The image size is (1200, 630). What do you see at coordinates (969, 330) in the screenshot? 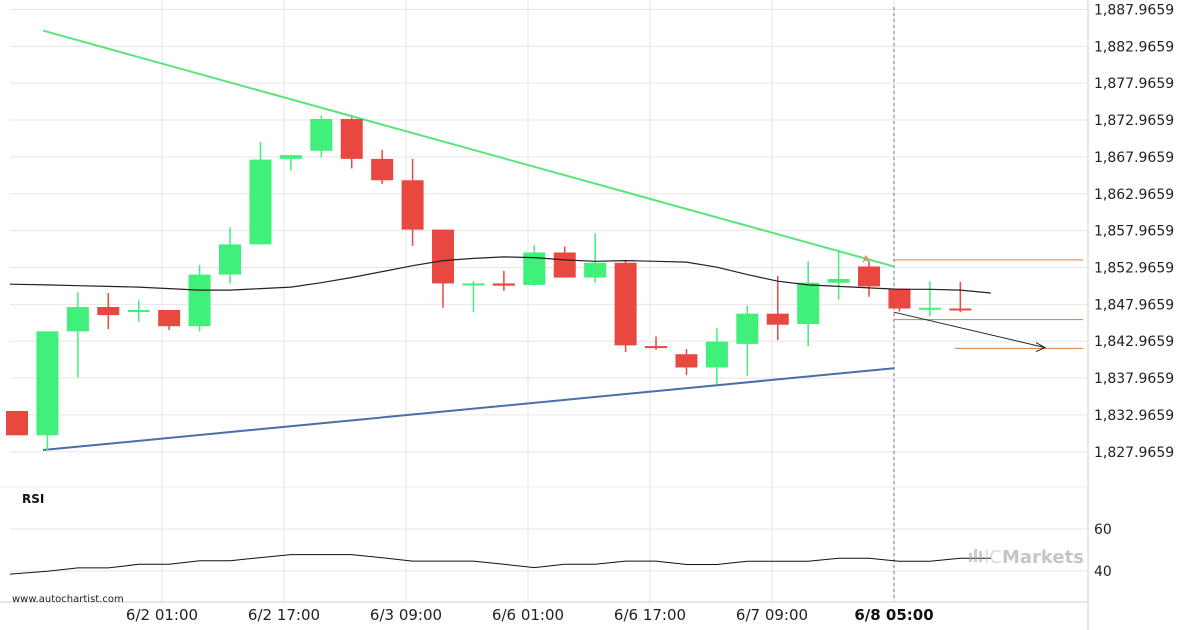
I see `forecast-arrow-line` at bounding box center [969, 330].